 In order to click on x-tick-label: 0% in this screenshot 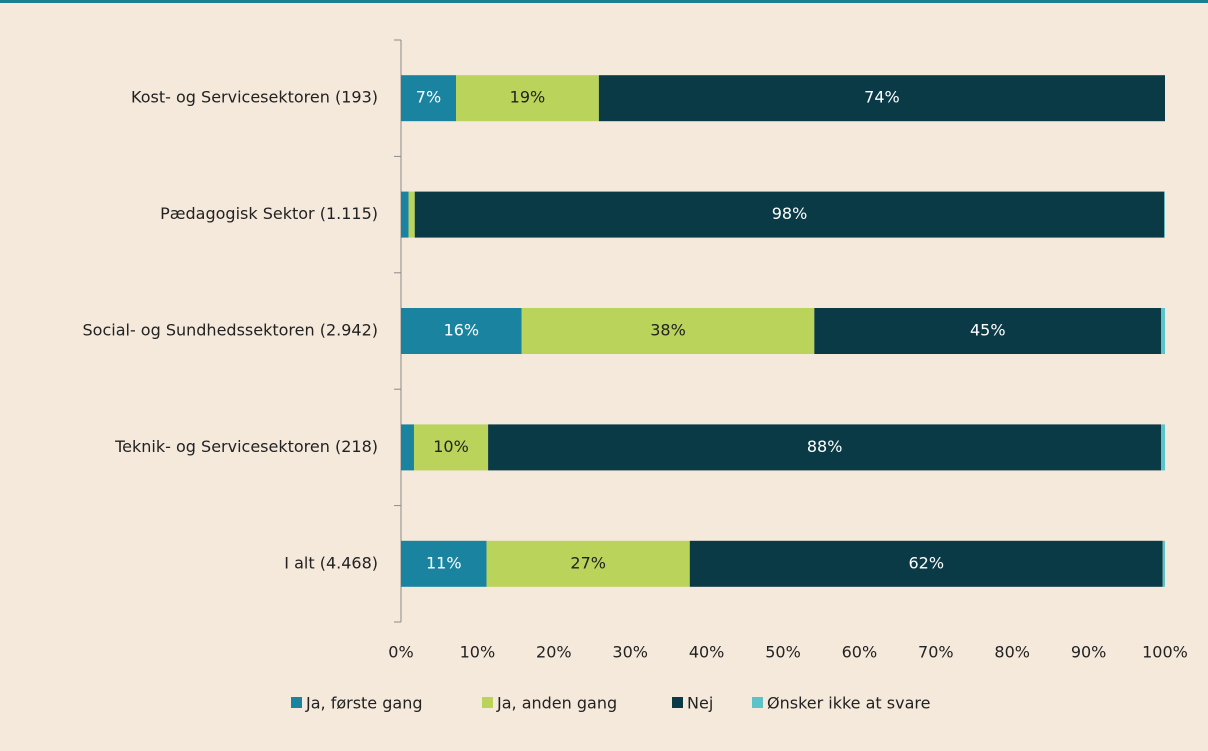, I will do `click(400, 652)`.